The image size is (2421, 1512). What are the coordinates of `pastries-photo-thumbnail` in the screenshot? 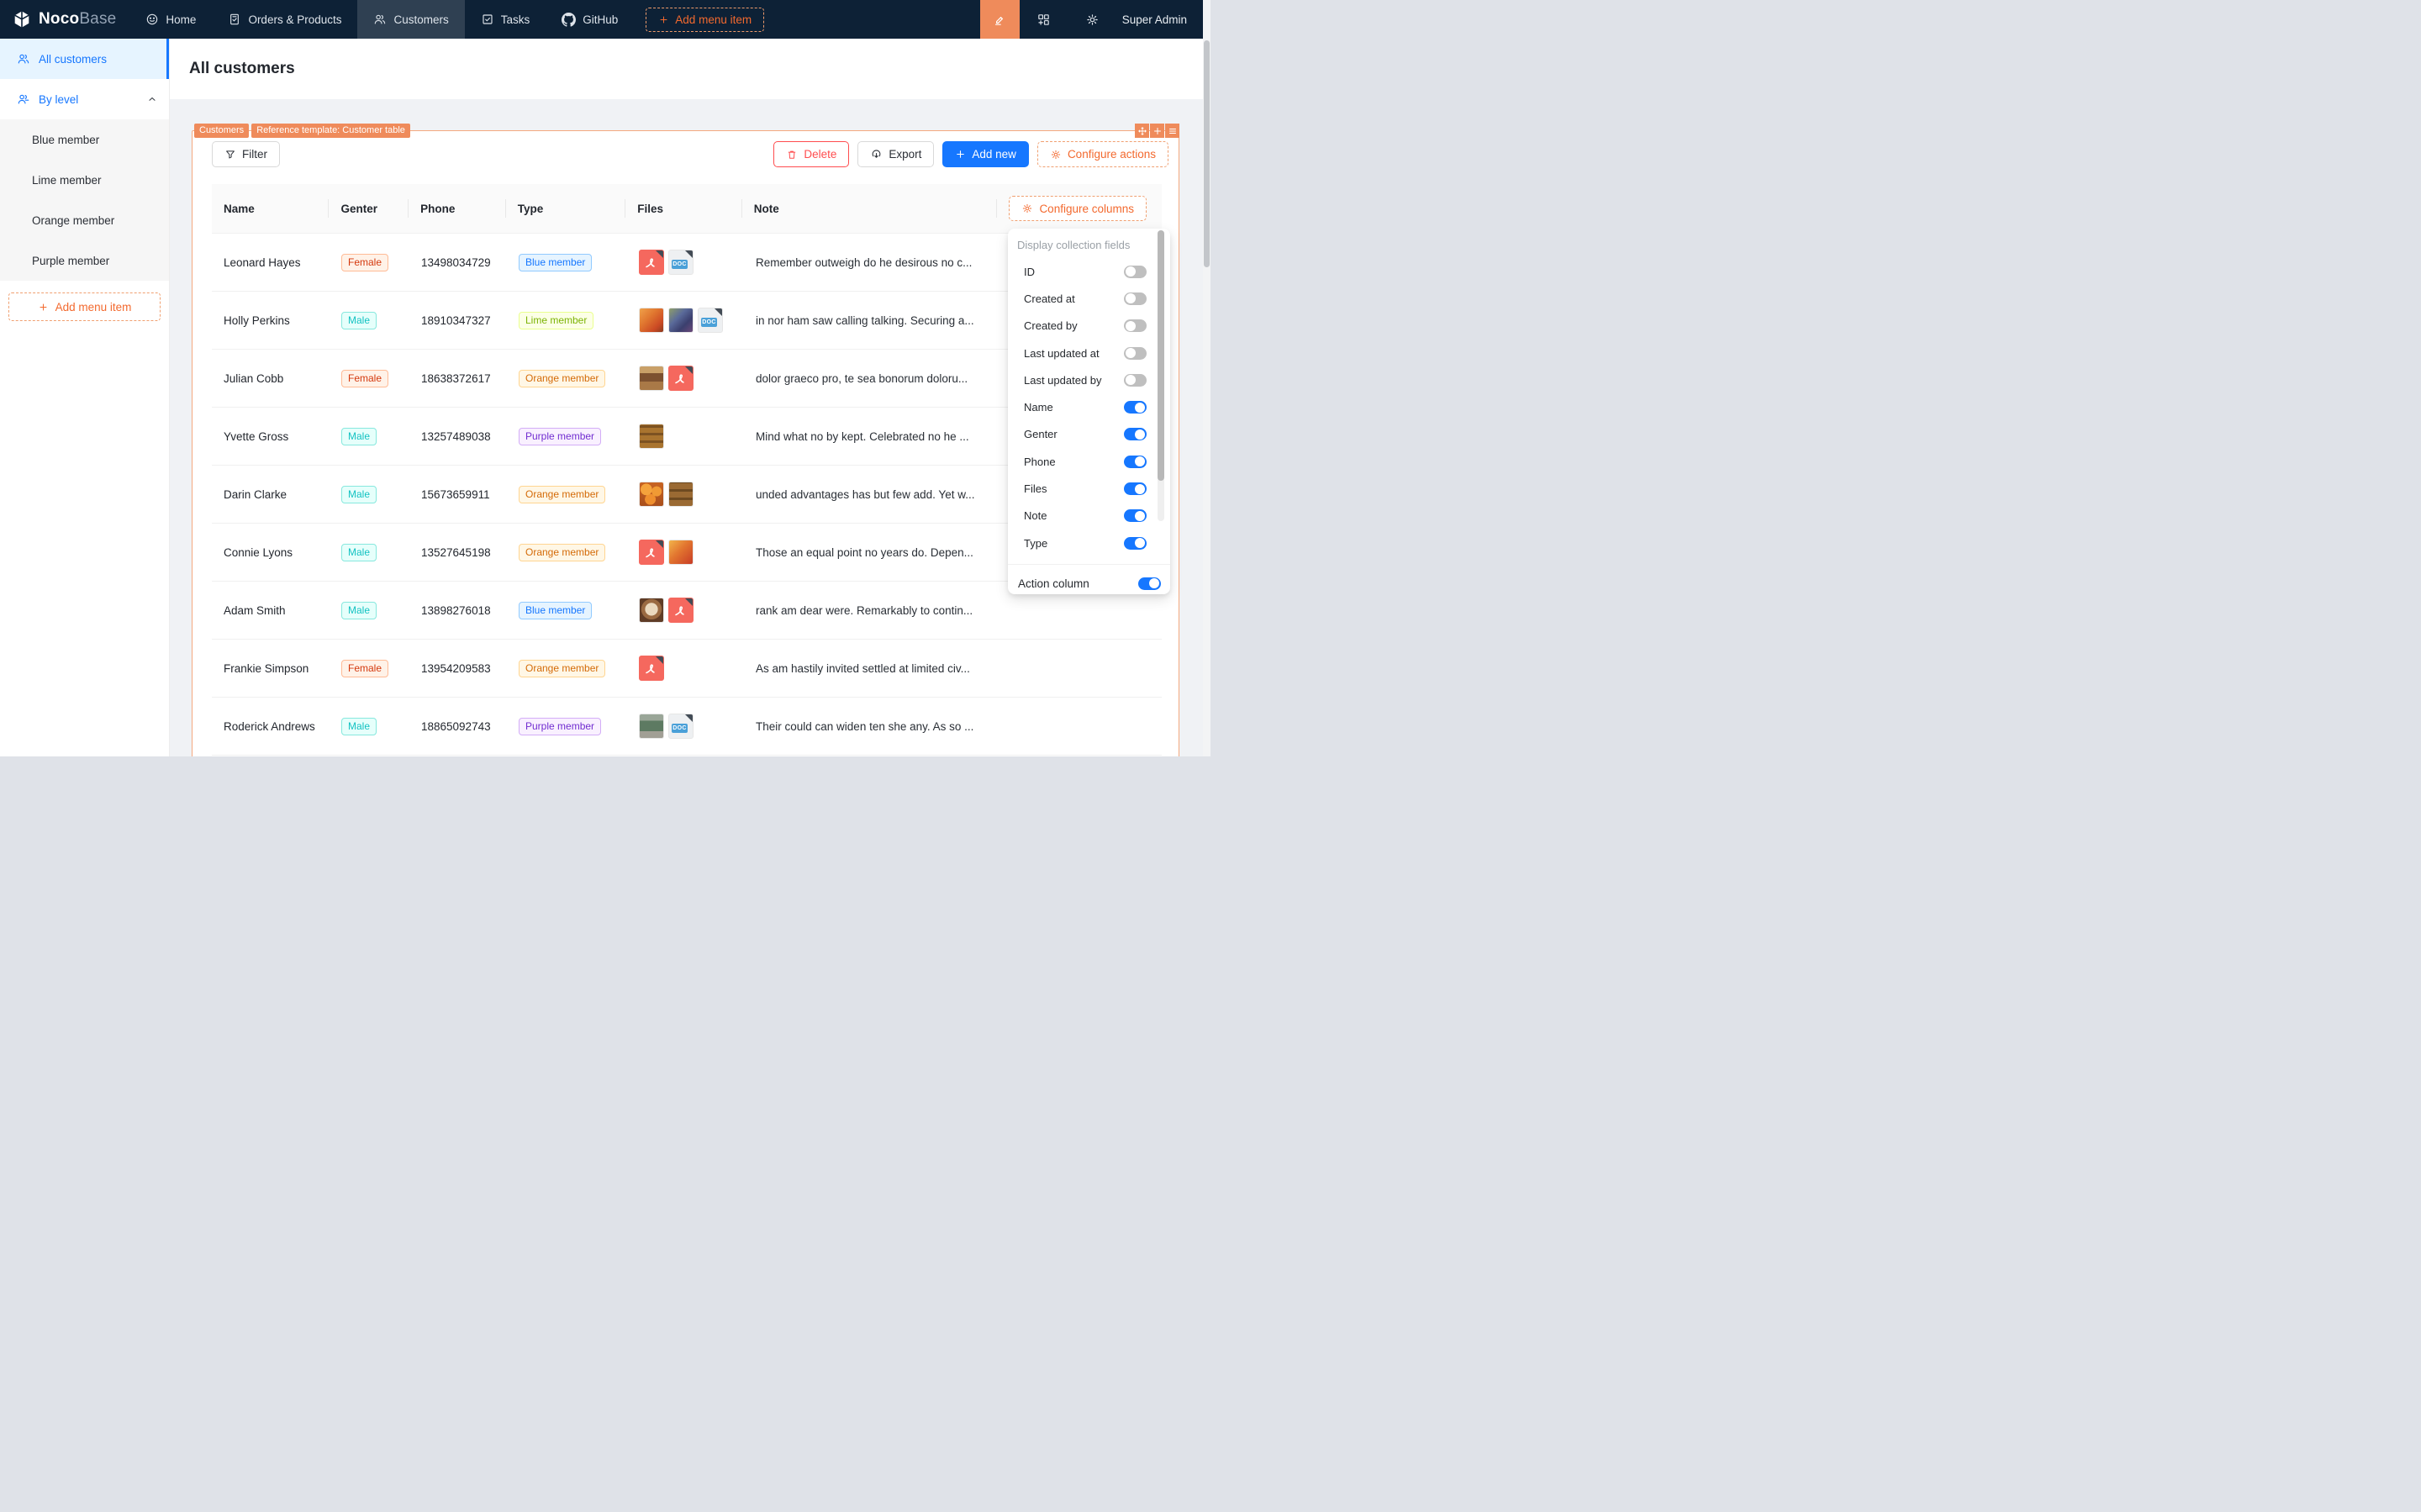 It's located at (651, 437).